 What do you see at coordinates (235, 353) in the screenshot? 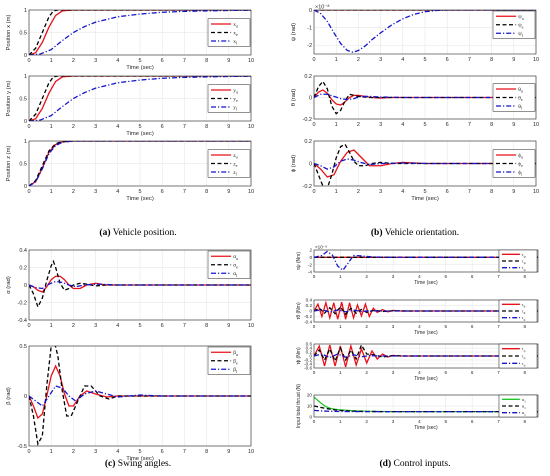
I see `legend-label: βu` at bounding box center [235, 353].